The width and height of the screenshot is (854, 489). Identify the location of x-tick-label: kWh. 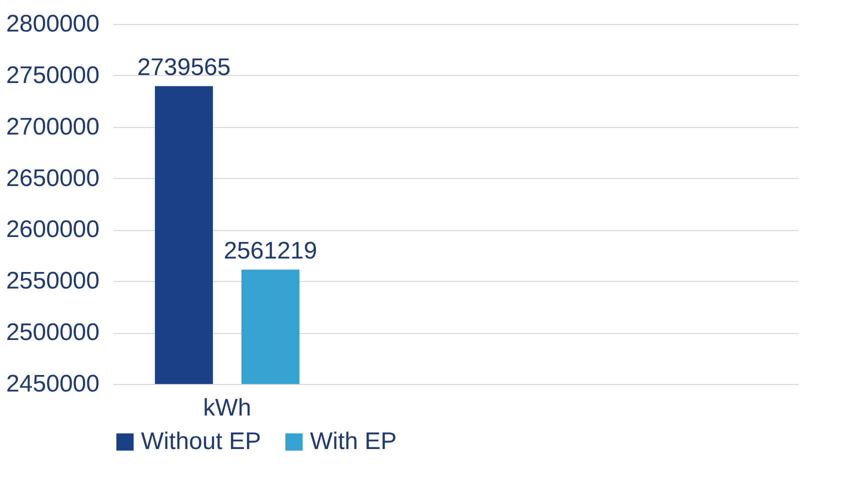
(227, 408).